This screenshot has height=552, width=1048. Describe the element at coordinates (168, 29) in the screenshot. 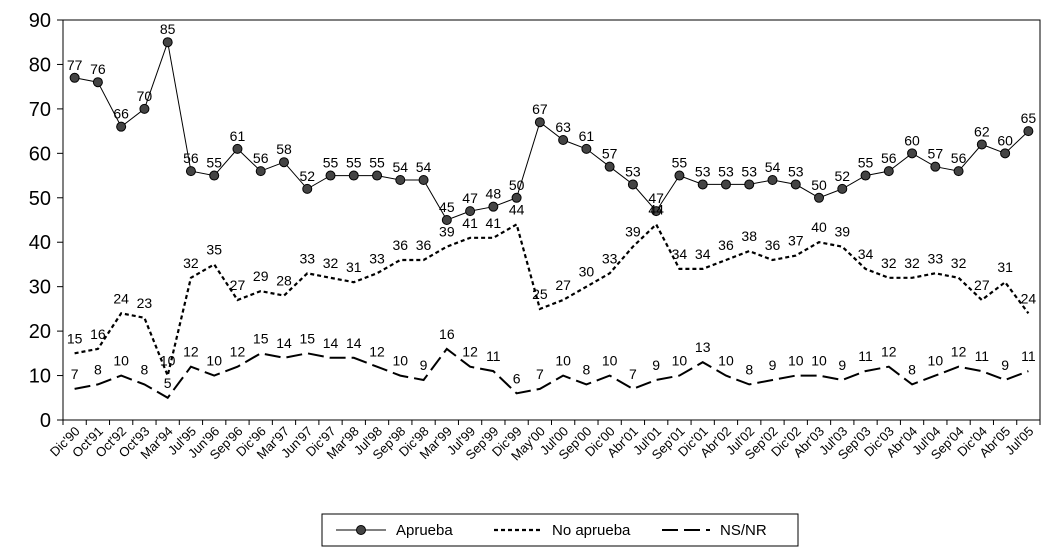

I see `data-label: 85` at that location.